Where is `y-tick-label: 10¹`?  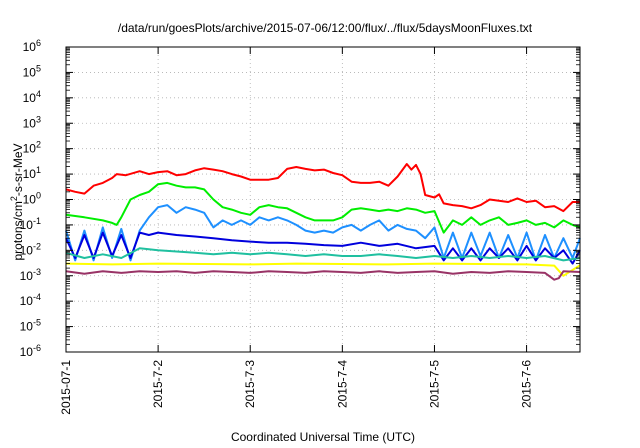 y-tick-label: 10¹ is located at coordinates (32, 173).